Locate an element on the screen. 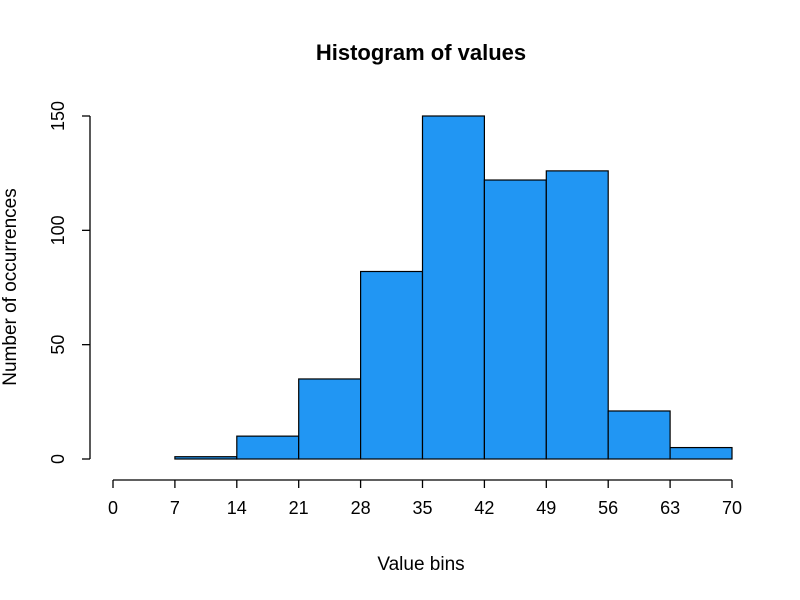  x-tick-label: 56 is located at coordinates (608, 508).